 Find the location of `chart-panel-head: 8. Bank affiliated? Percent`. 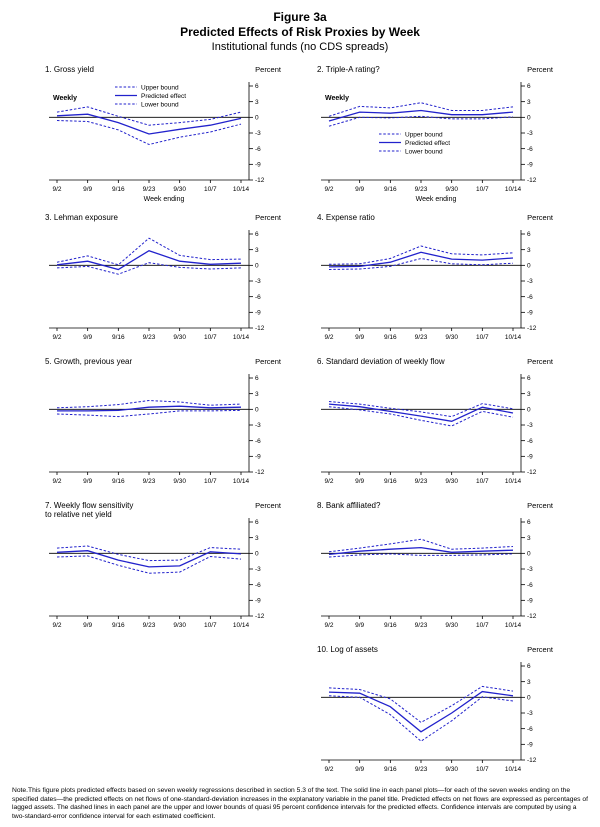

chart-panel-head: 8. Bank affiliated? Percent is located at coordinates (436, 507).